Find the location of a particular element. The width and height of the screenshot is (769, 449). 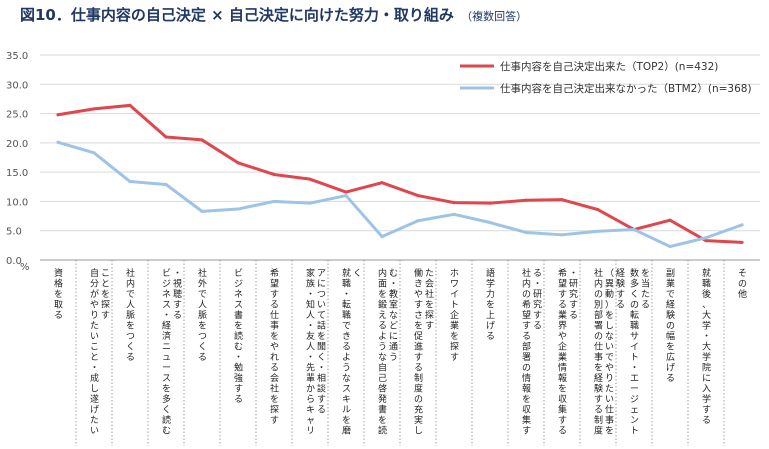

category-label: 語学力を上げる is located at coordinates (490, 304).